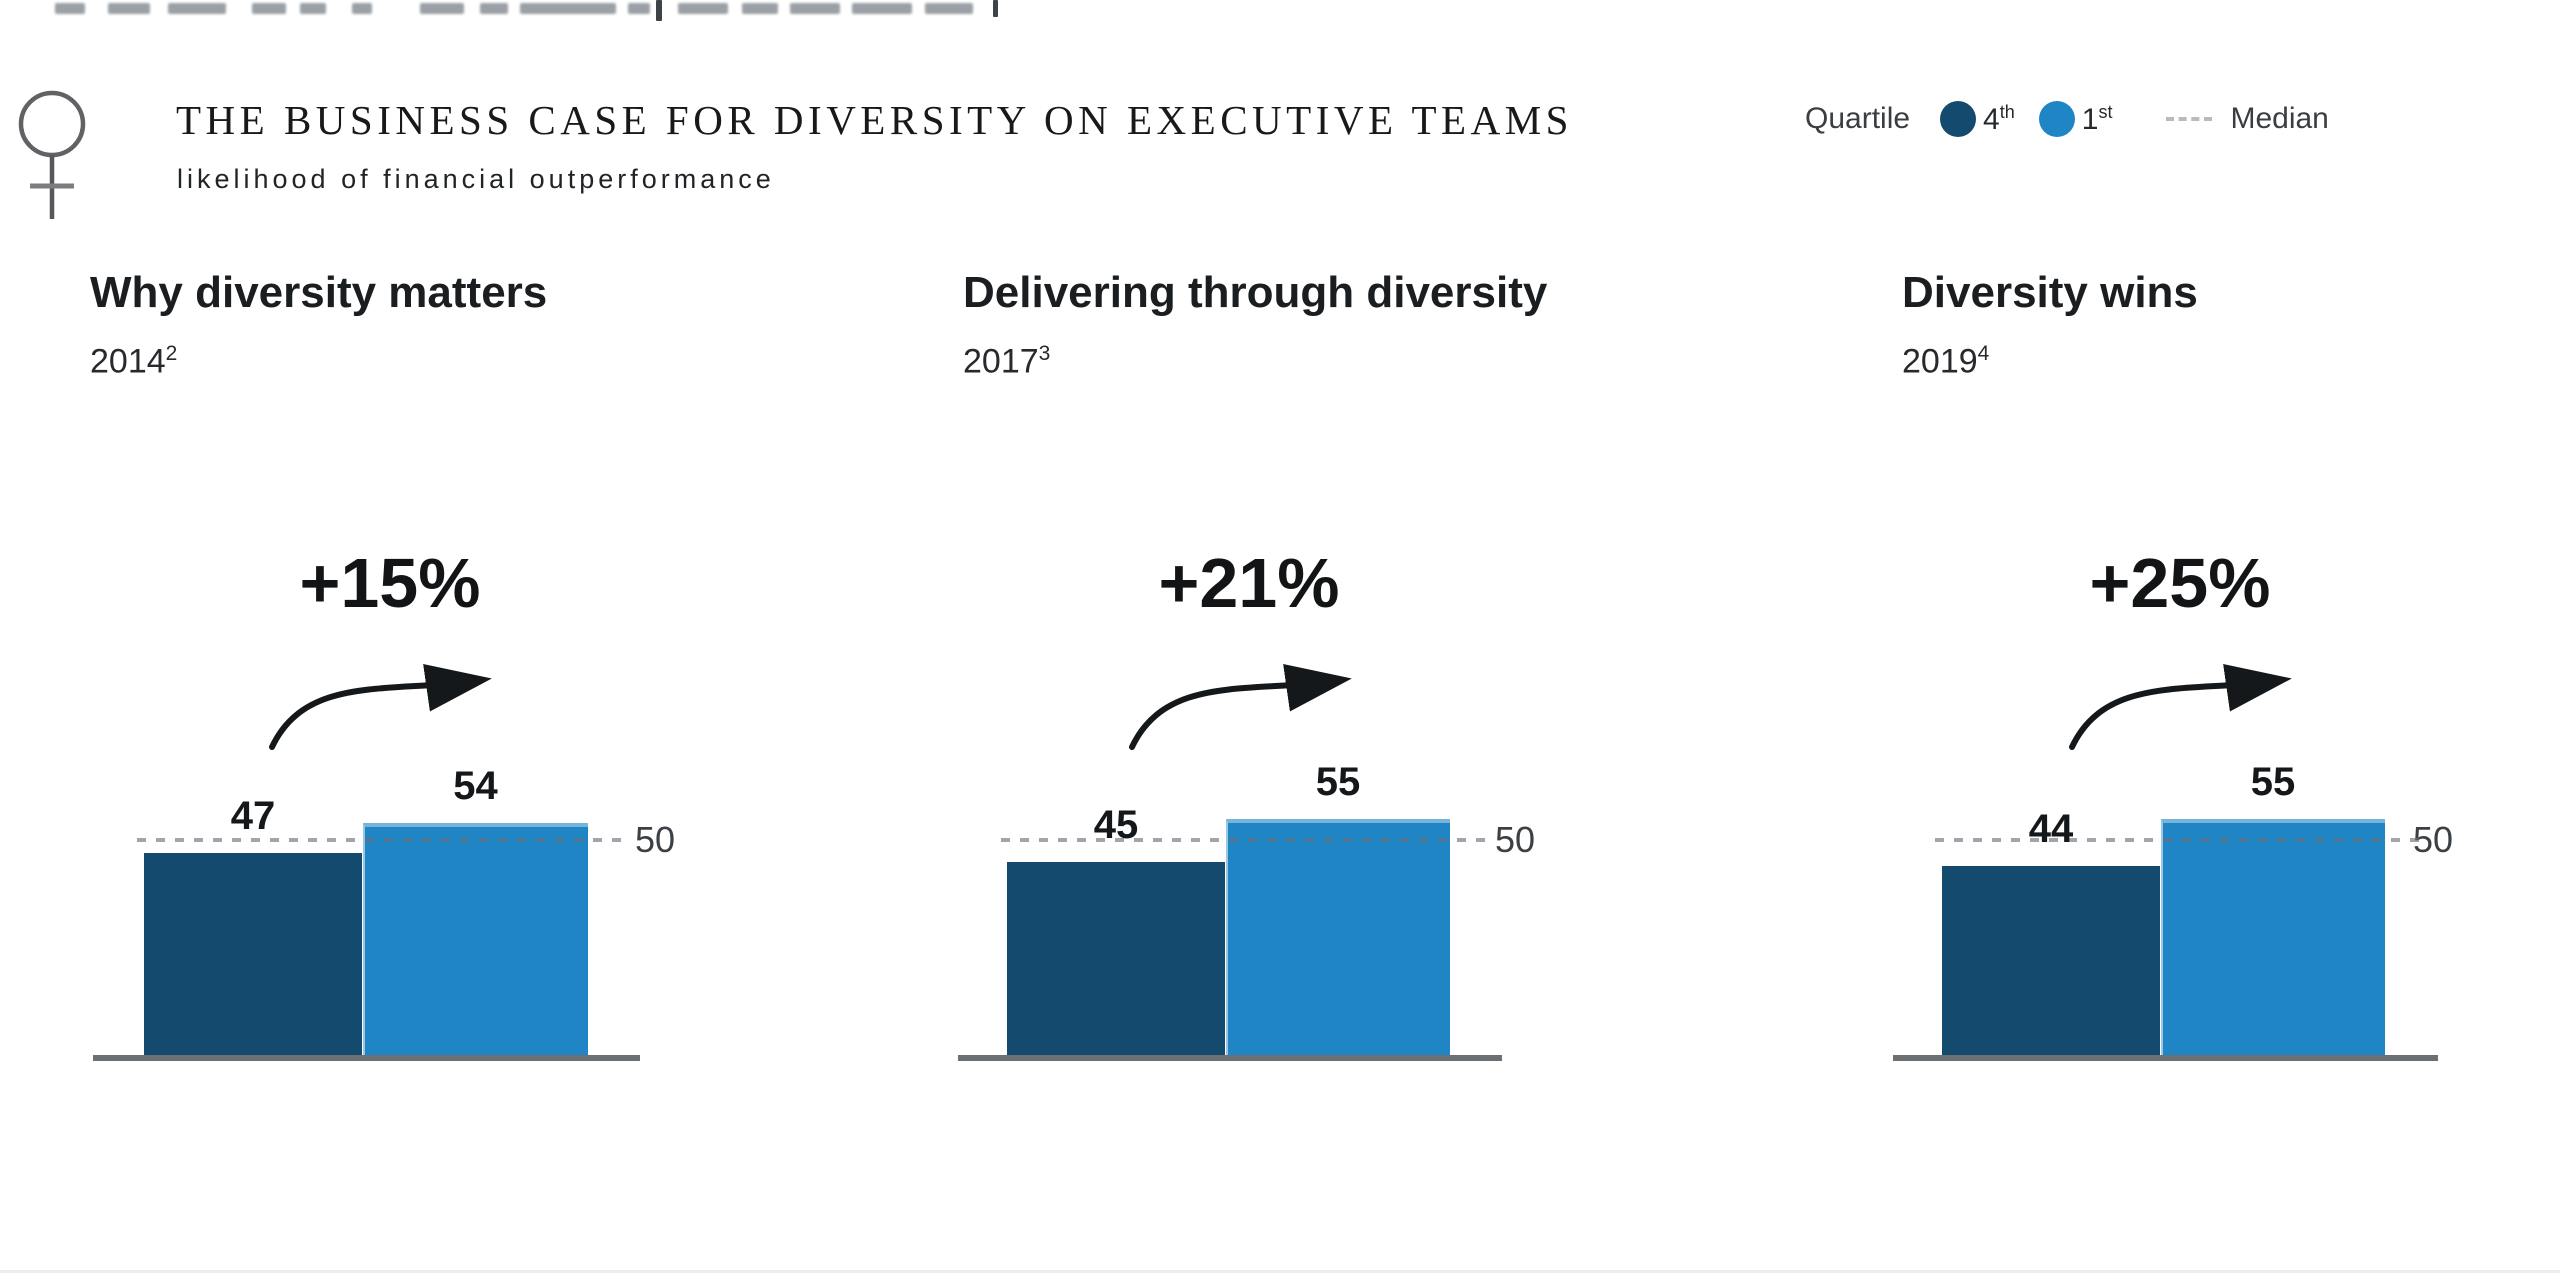 This screenshot has height=1280, width=2560. I want to click on delta-label-2: +21%, so click(1249, 583).